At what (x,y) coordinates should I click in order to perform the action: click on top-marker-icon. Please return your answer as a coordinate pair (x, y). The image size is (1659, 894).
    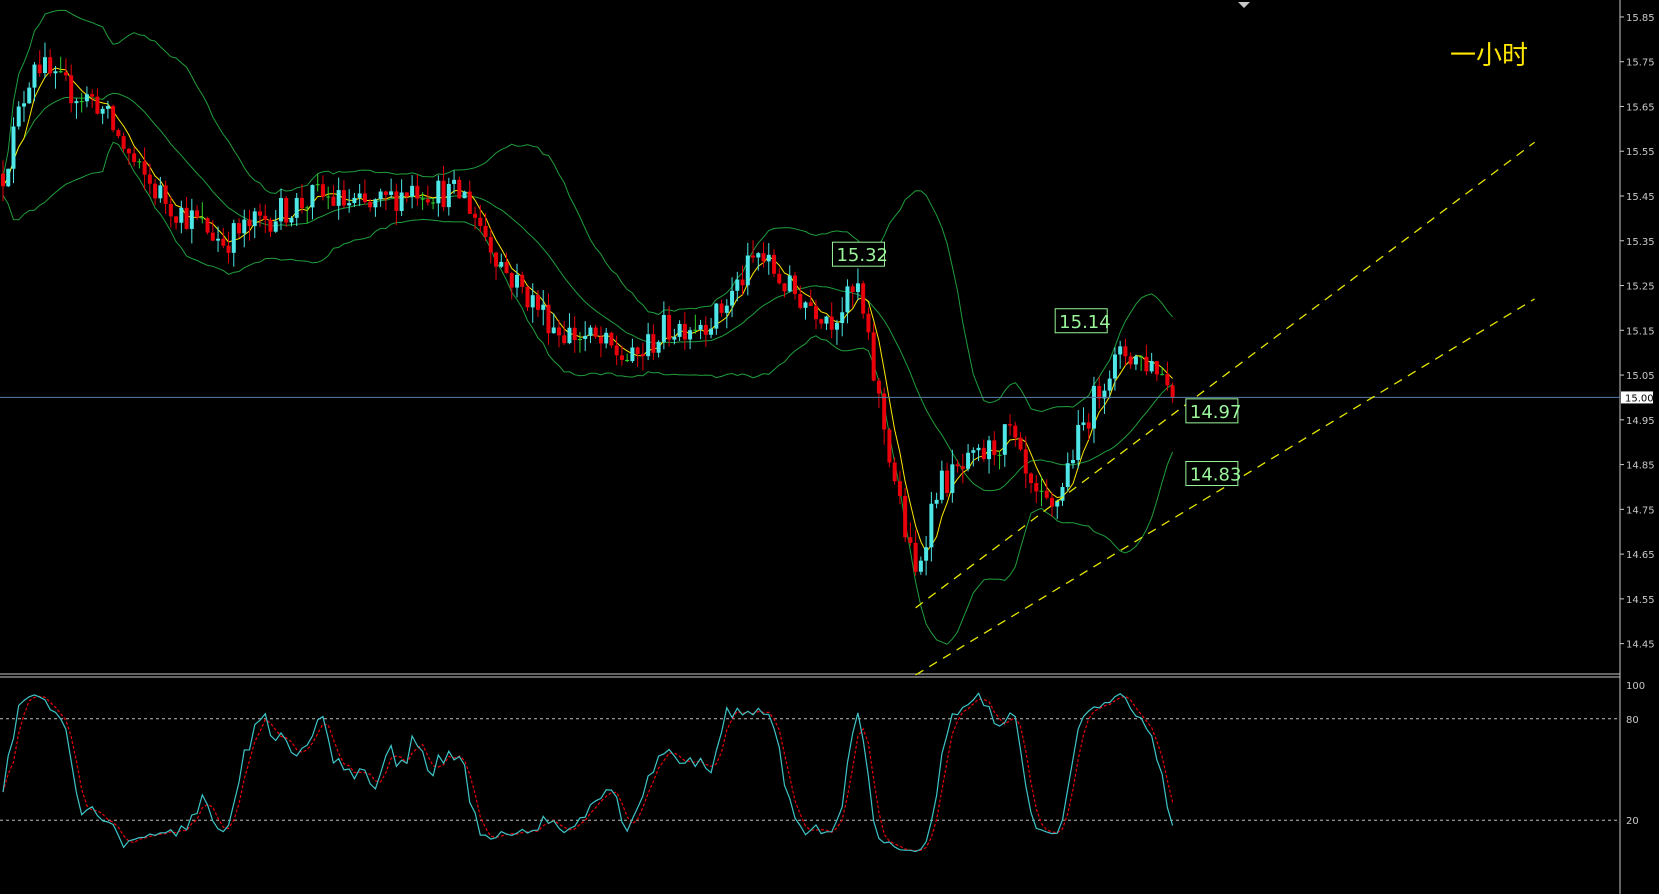
    Looking at the image, I should click on (1244, 5).